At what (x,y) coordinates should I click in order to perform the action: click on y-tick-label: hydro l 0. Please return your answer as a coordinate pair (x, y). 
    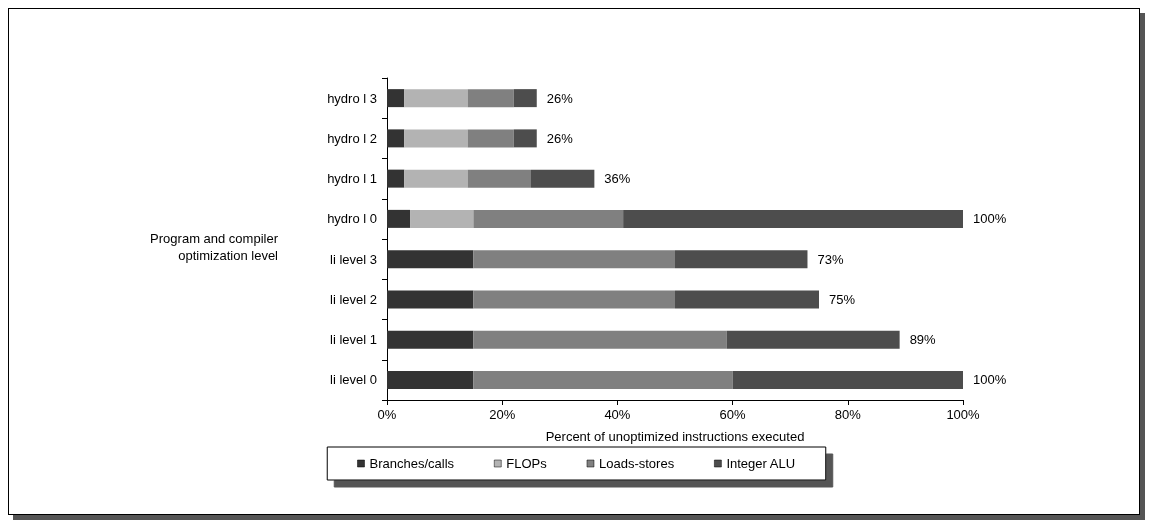
    Looking at the image, I should click on (352, 219).